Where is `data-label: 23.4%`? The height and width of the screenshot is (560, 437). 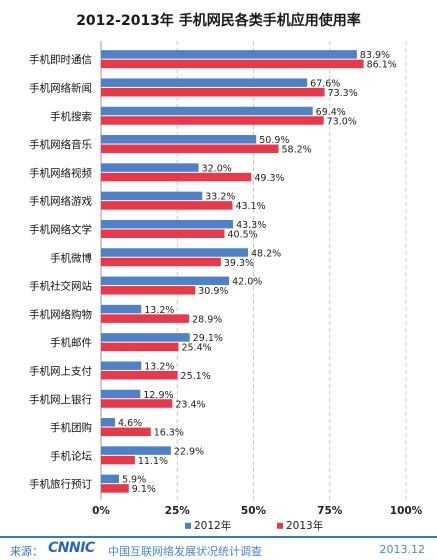 data-label: 23.4% is located at coordinates (190, 404).